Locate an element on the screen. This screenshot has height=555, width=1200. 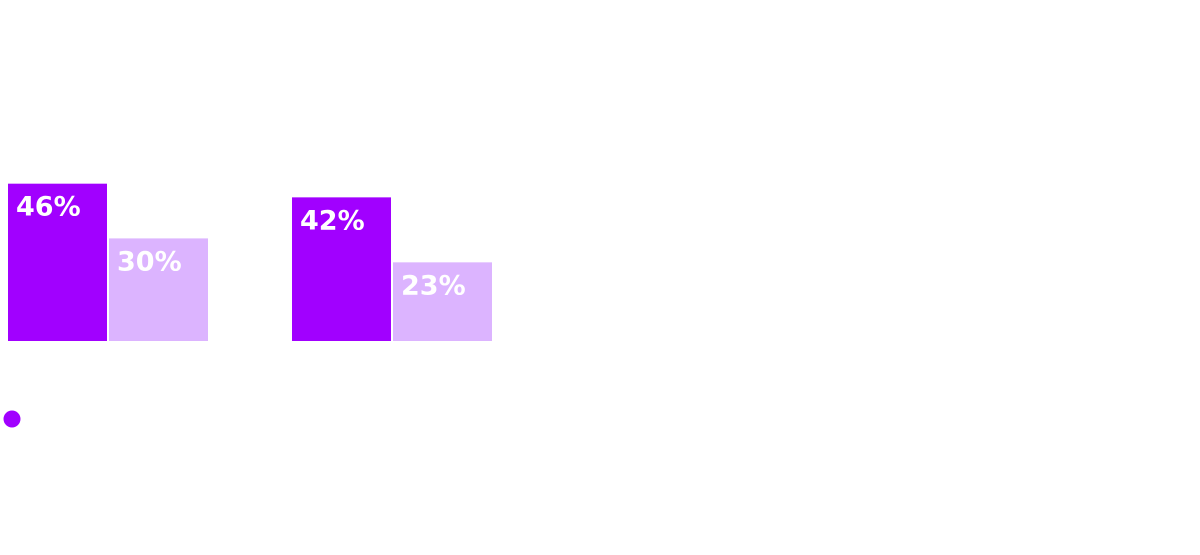
data-label-series-2-group-2: 23% is located at coordinates (433, 285).